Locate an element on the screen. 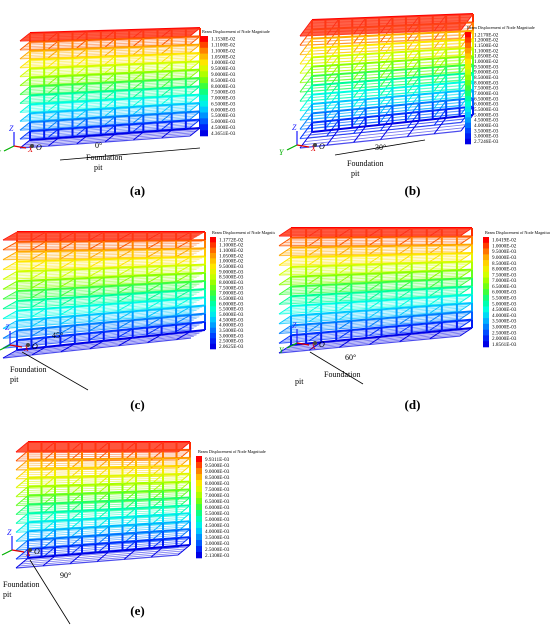 This screenshot has width=550, height=626. z-axis-label: Z is located at coordinates (294, 127).